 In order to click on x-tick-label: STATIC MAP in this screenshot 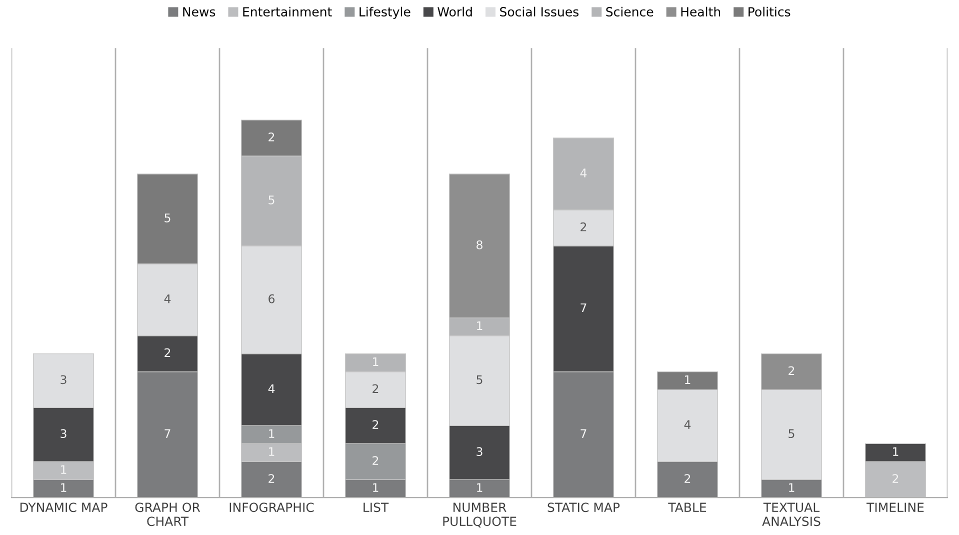, I will do `click(584, 507)`.